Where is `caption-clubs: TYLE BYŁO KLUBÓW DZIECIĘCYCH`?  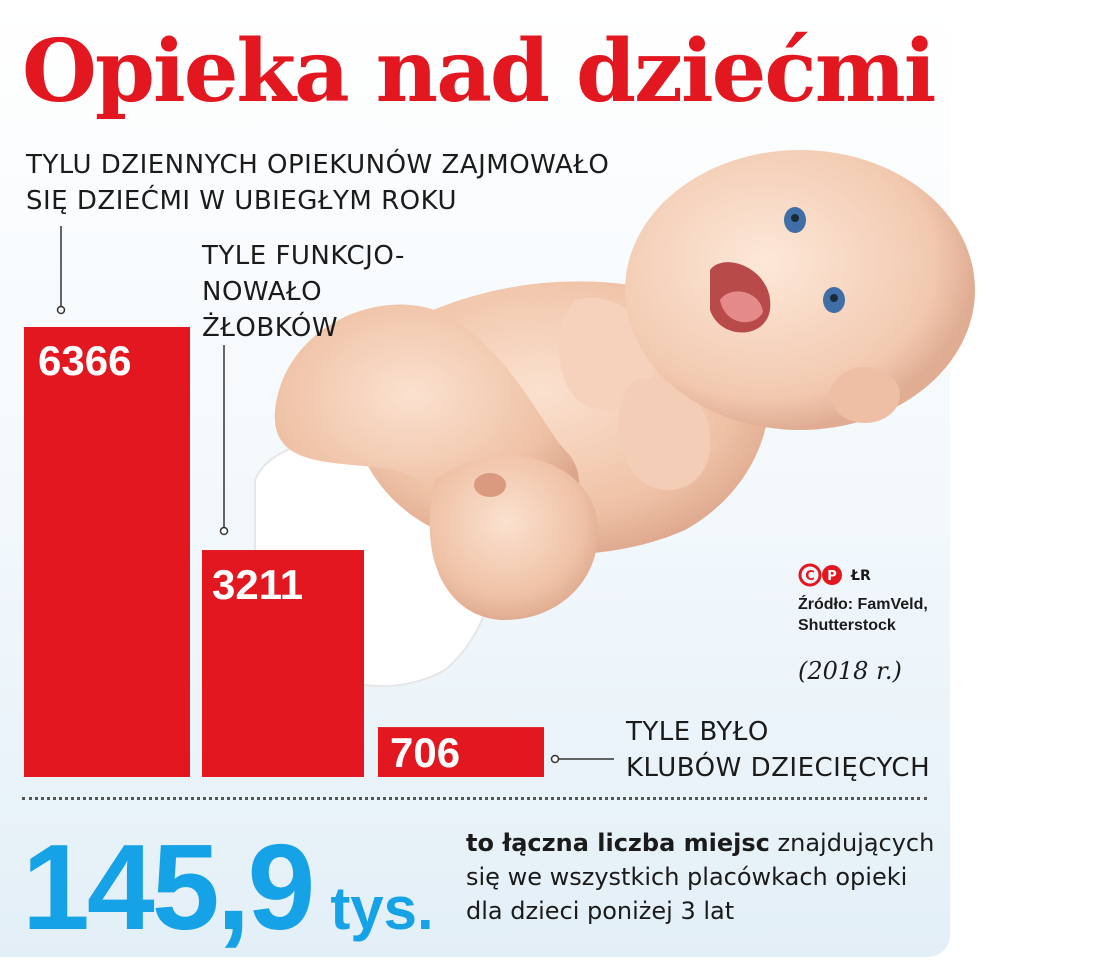
caption-clubs: TYLE BYŁO KLUBÓW DZIECIĘCYCH is located at coordinates (778, 750).